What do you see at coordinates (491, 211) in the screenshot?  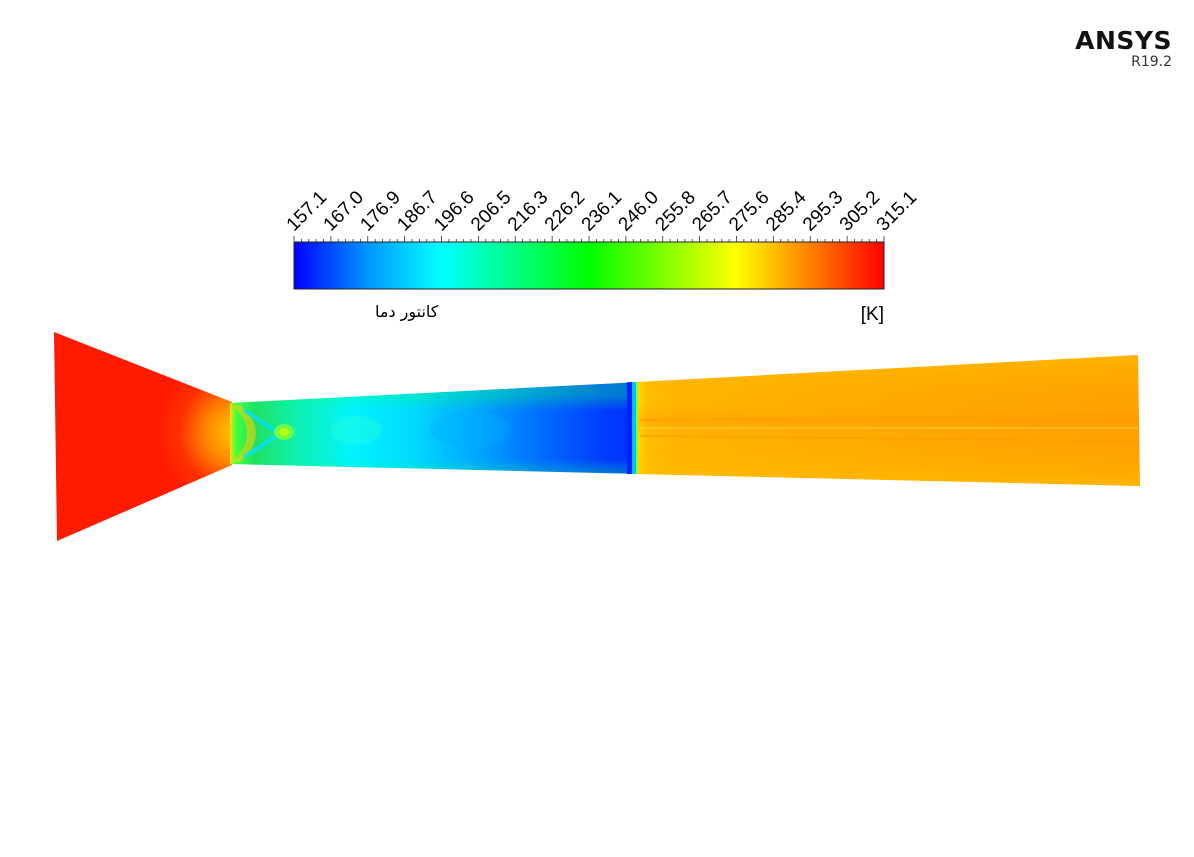 I see `legend-tick-label: 206.5` at bounding box center [491, 211].